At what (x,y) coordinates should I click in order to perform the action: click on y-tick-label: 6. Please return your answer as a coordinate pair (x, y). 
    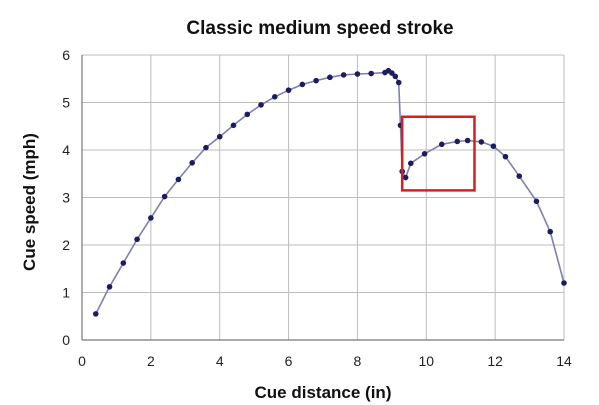
    Looking at the image, I should click on (66, 55).